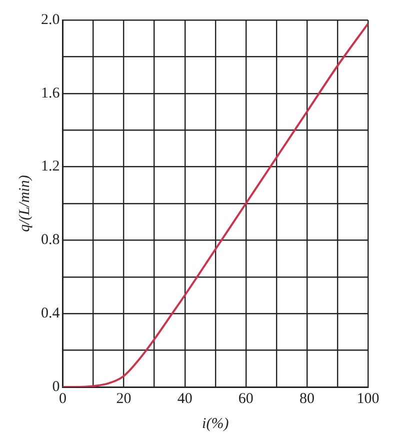 This screenshot has height=445, width=400. I want to click on y-tick-label: 0.4, so click(50, 314).